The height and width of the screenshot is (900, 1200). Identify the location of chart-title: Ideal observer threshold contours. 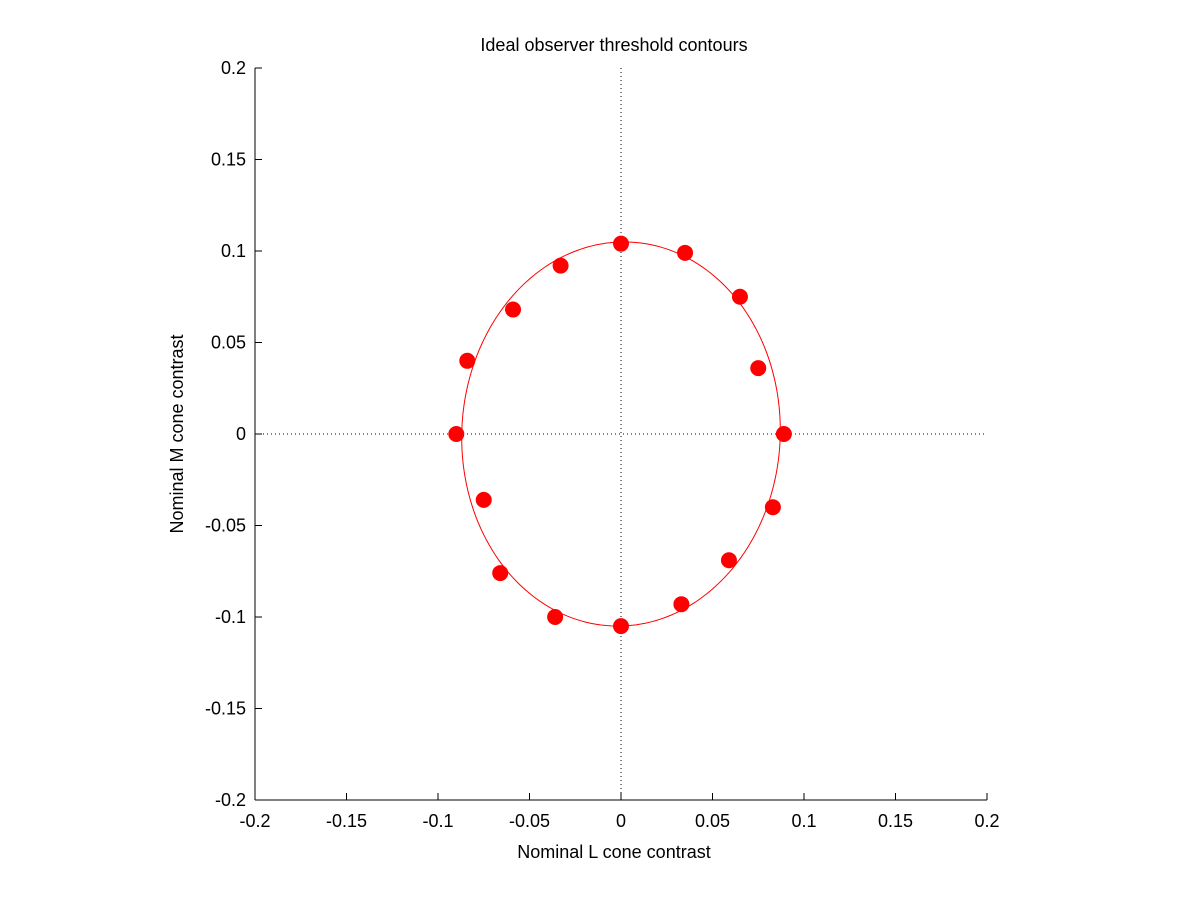
(613, 45).